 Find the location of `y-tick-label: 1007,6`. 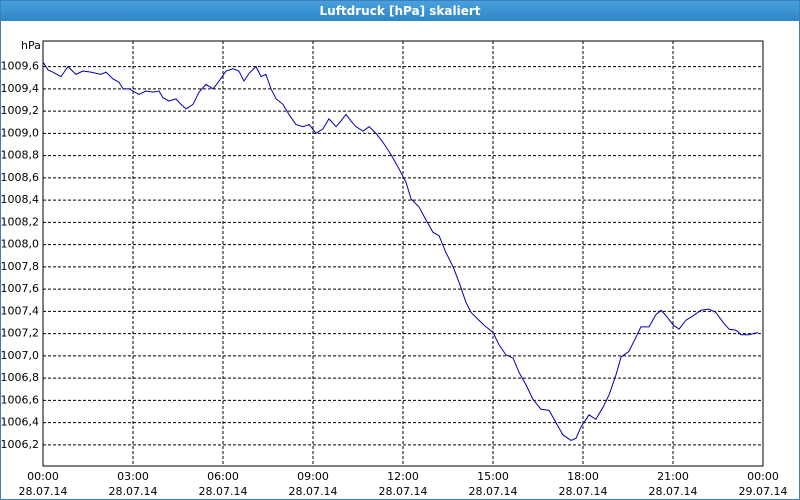

y-tick-label: 1007,6 is located at coordinates (20, 288).